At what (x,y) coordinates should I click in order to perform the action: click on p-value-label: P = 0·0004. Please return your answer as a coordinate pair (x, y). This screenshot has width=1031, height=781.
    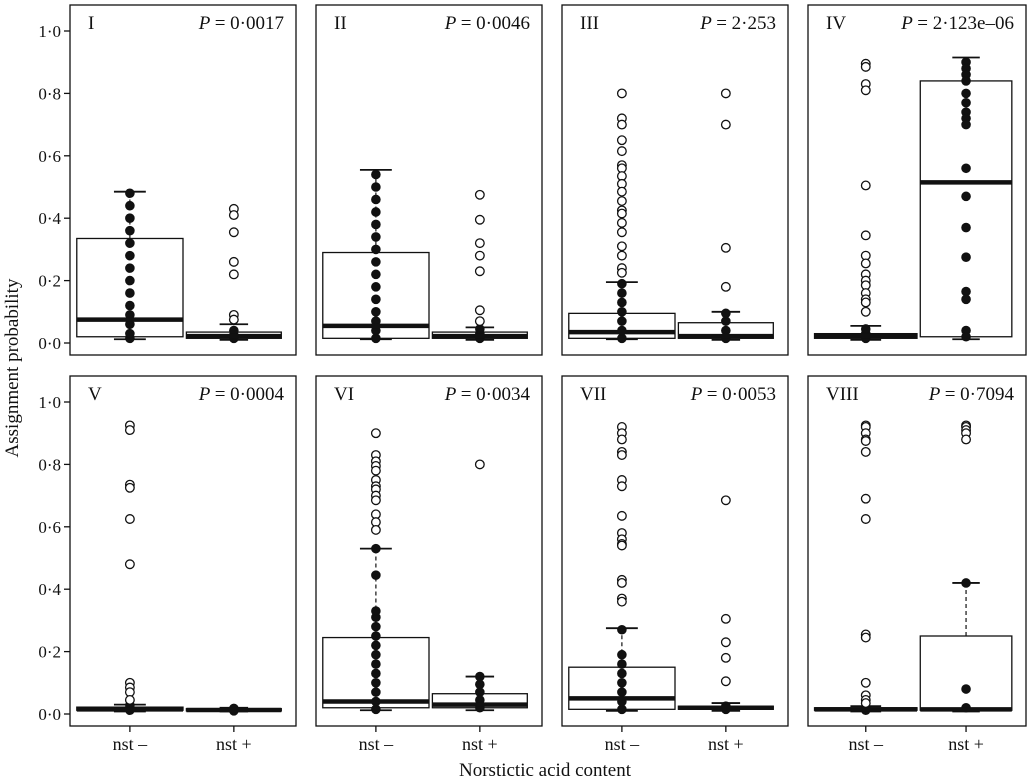
    Looking at the image, I should click on (241, 394).